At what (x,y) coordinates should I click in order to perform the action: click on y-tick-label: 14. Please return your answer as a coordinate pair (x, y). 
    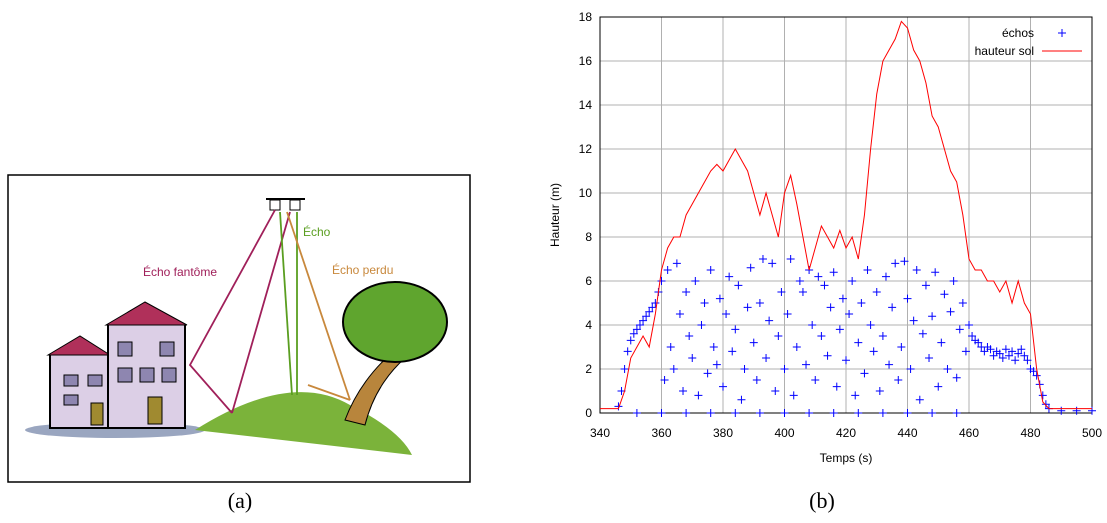
    Looking at the image, I should click on (586, 105).